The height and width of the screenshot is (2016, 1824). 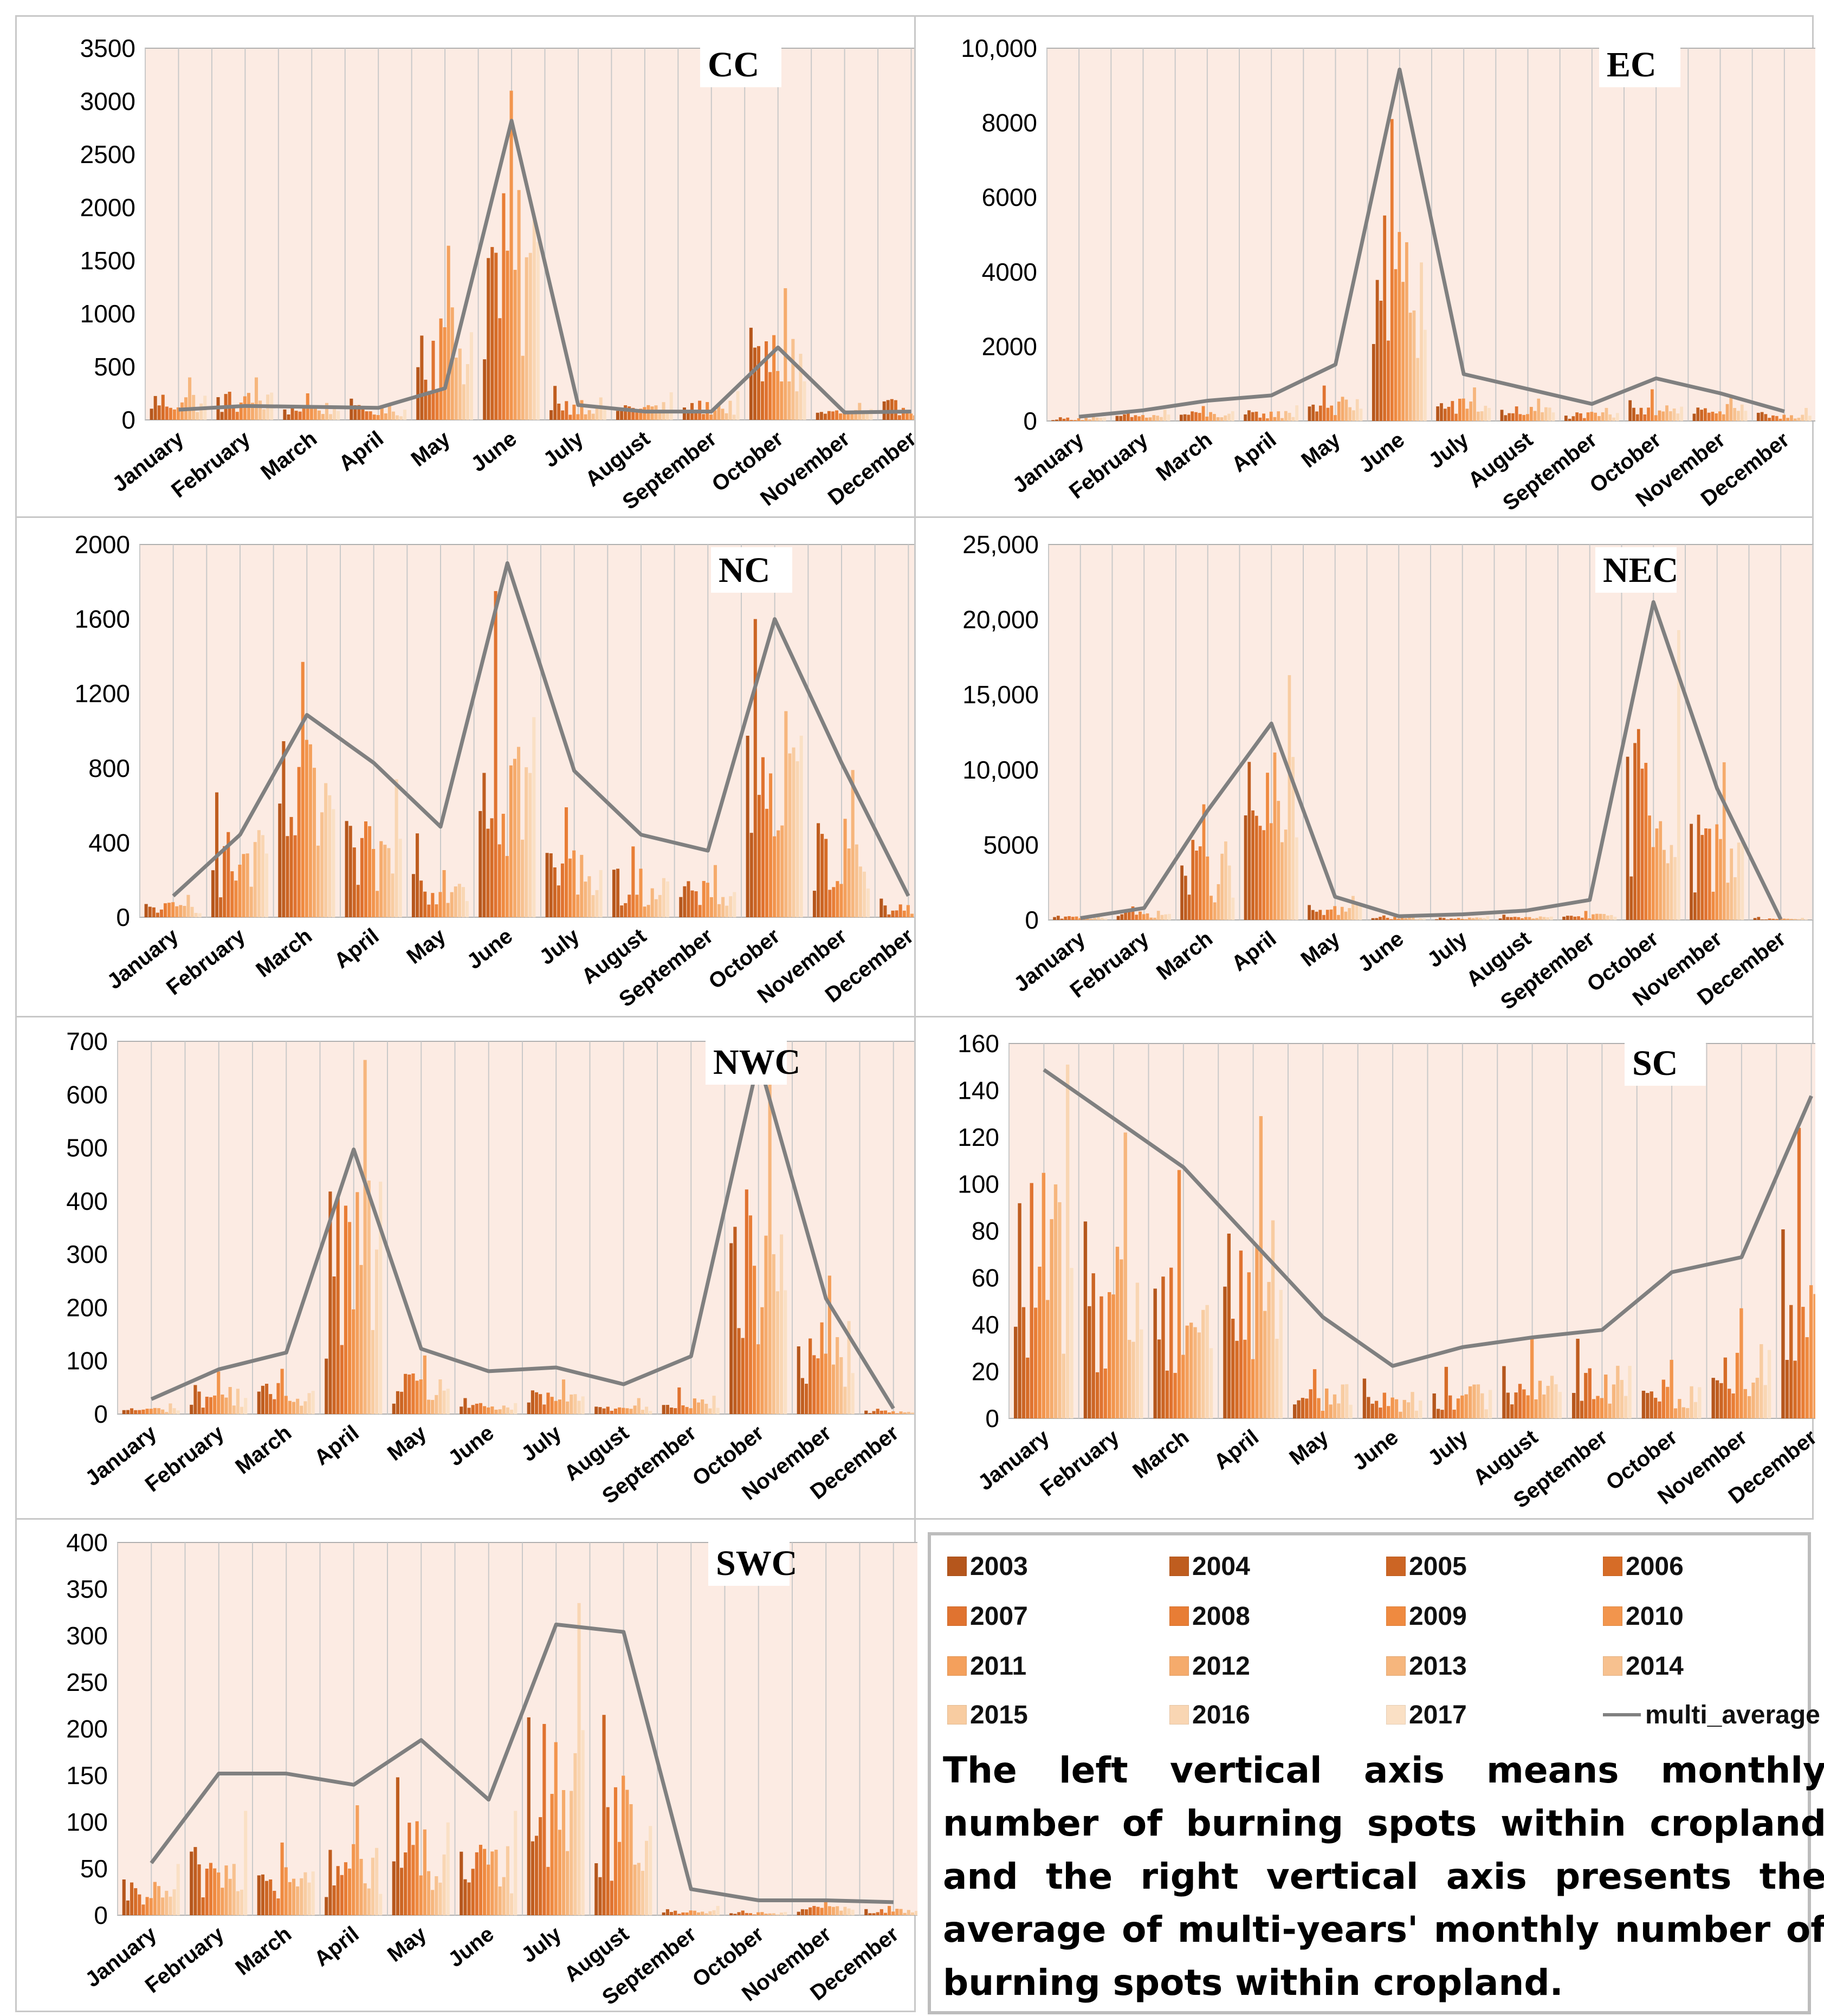 What do you see at coordinates (755, 768) in the screenshot?
I see `bar-2005-october` at bounding box center [755, 768].